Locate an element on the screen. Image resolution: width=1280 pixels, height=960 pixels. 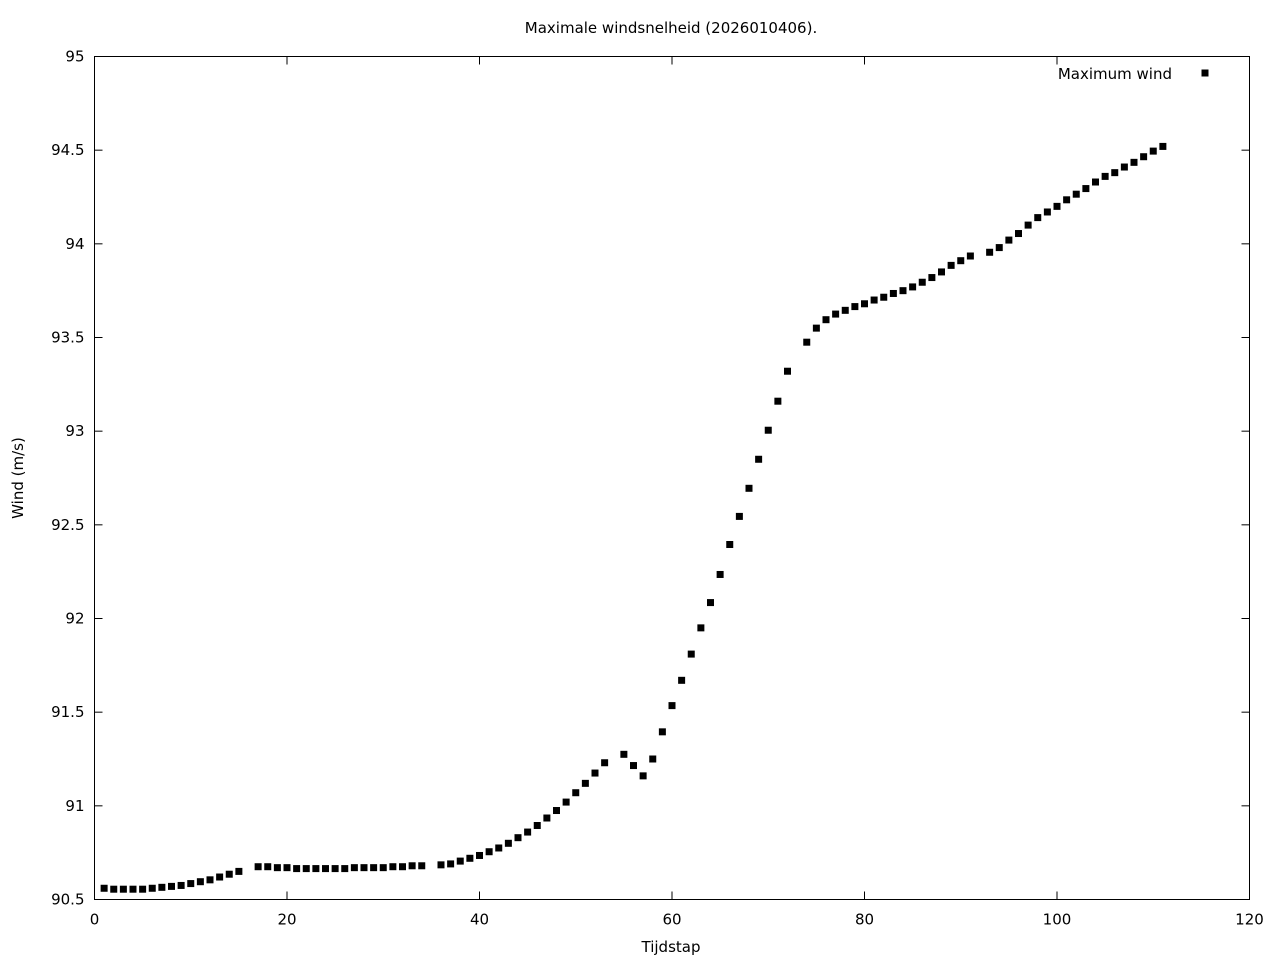
x-tick-label: 20 is located at coordinates (286, 920).